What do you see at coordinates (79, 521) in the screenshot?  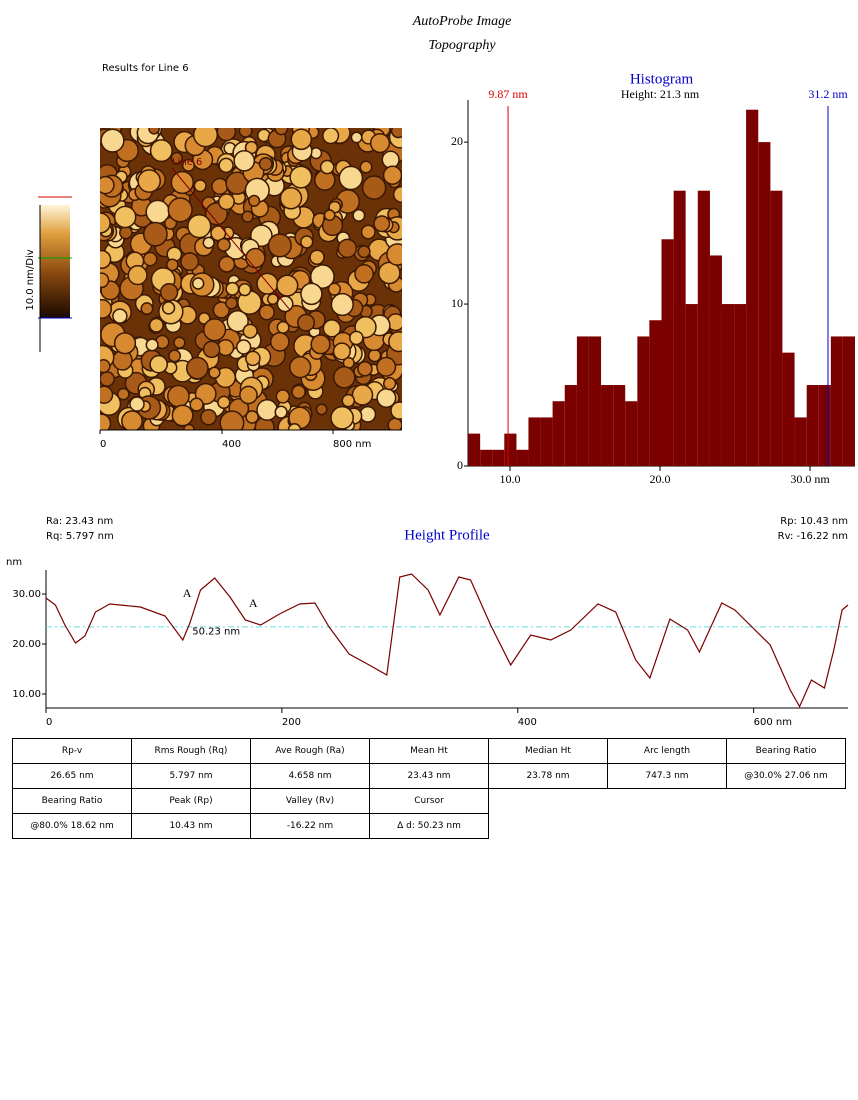 I see `stat-left: Ra: 23.43 nm` at bounding box center [79, 521].